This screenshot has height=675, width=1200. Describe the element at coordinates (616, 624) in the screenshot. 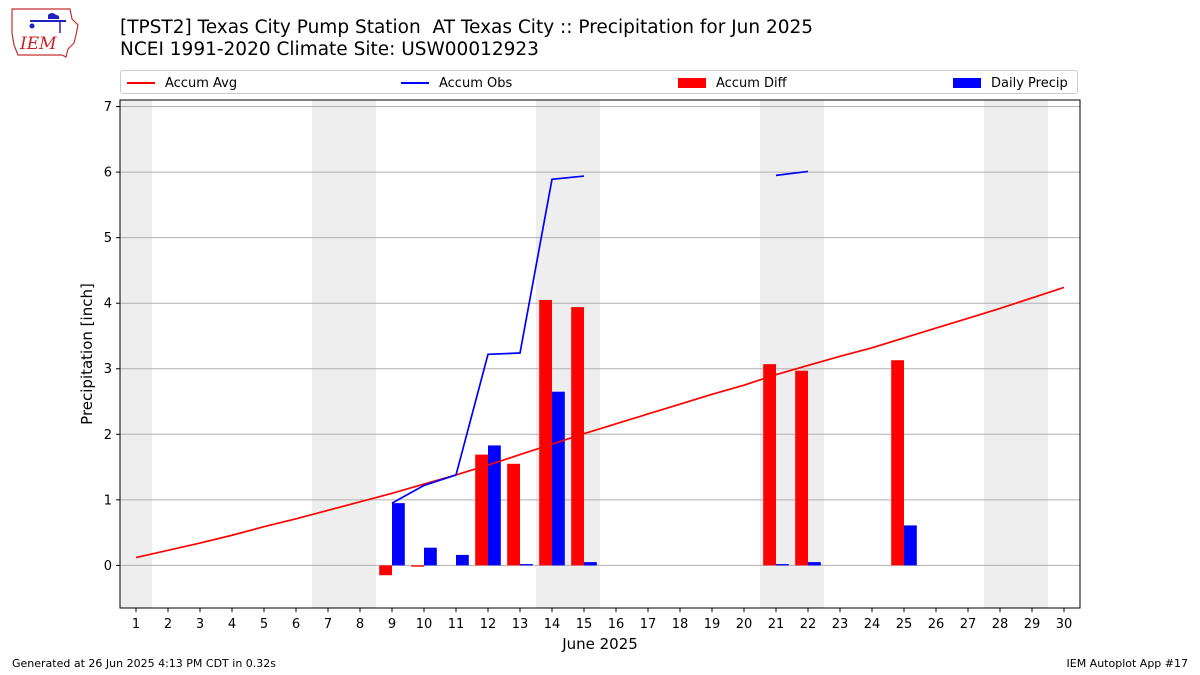

I see `x-tick-label-16: 16` at that location.